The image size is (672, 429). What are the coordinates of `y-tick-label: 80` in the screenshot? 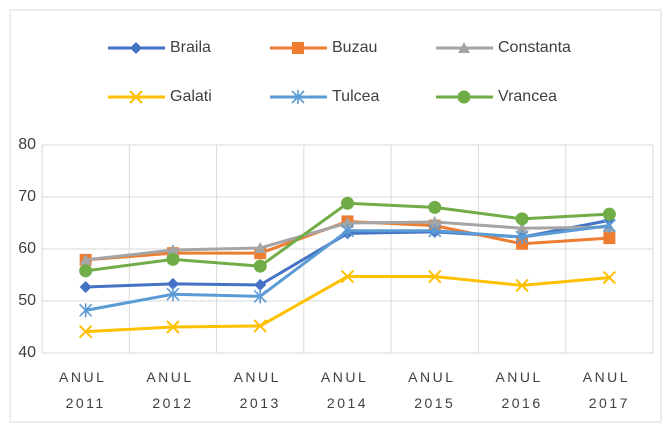 It's located at (27, 144).